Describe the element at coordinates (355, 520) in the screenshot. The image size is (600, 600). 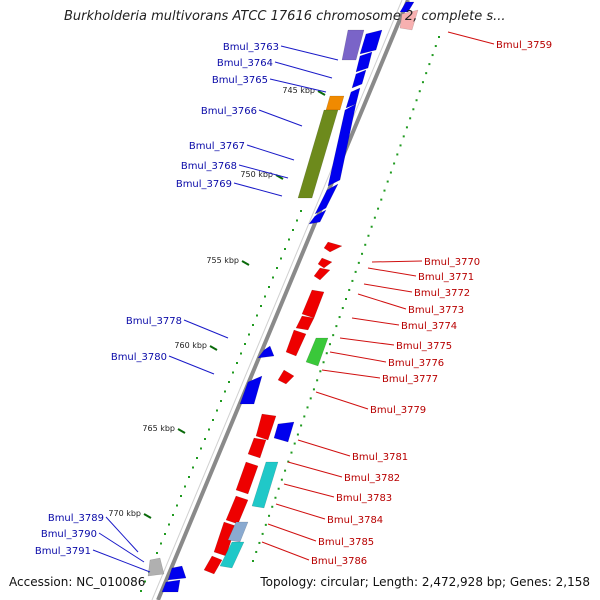
I see `reverse-gene-label: Bmul_3784` at that location.